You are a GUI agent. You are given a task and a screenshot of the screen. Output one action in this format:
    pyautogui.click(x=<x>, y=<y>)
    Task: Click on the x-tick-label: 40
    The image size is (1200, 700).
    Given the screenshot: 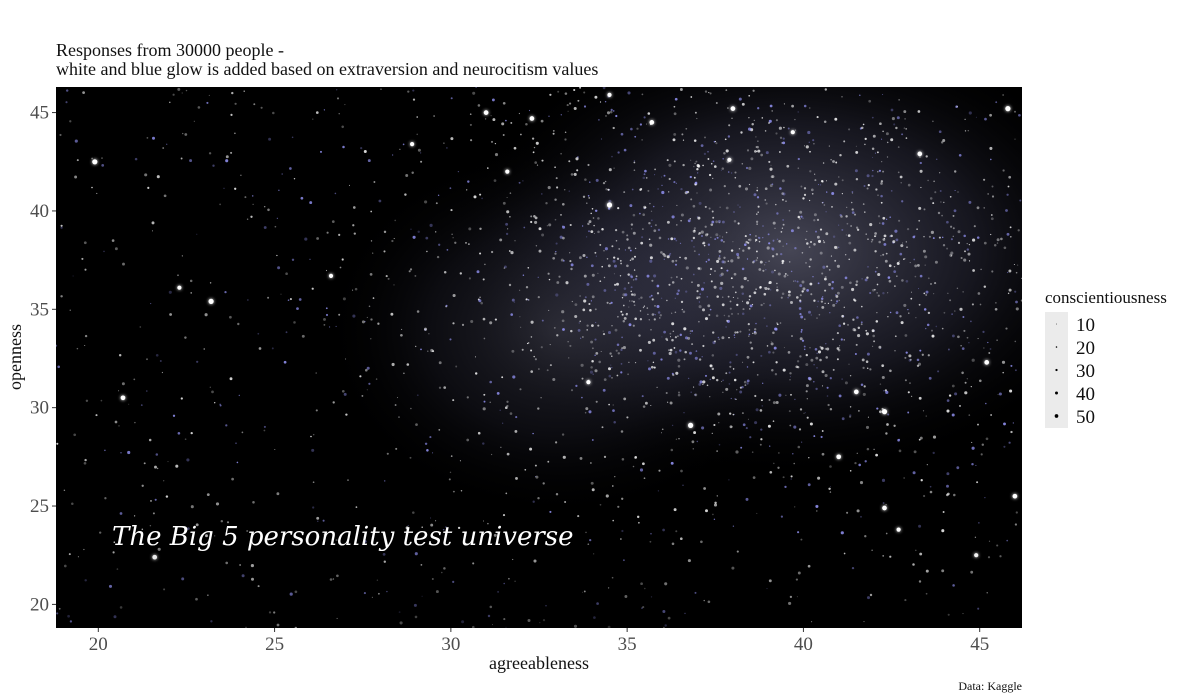 What is the action you would take?
    pyautogui.click(x=803, y=644)
    